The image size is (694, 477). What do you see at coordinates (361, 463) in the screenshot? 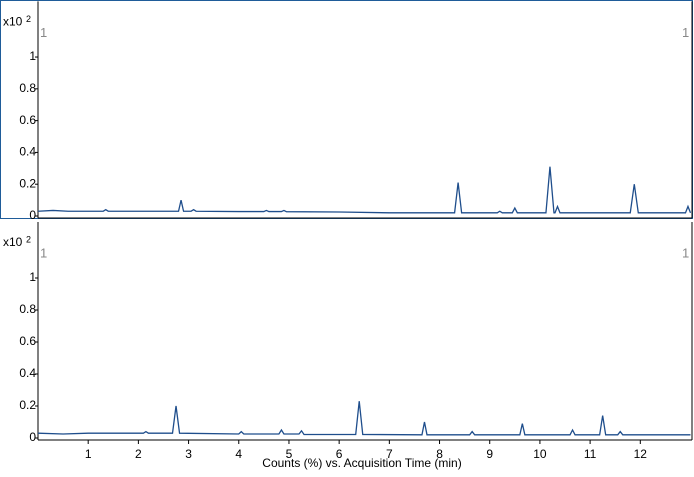
I see `x-axis-label: Counts (%) vs. Acquisition Time (min)` at bounding box center [361, 463].